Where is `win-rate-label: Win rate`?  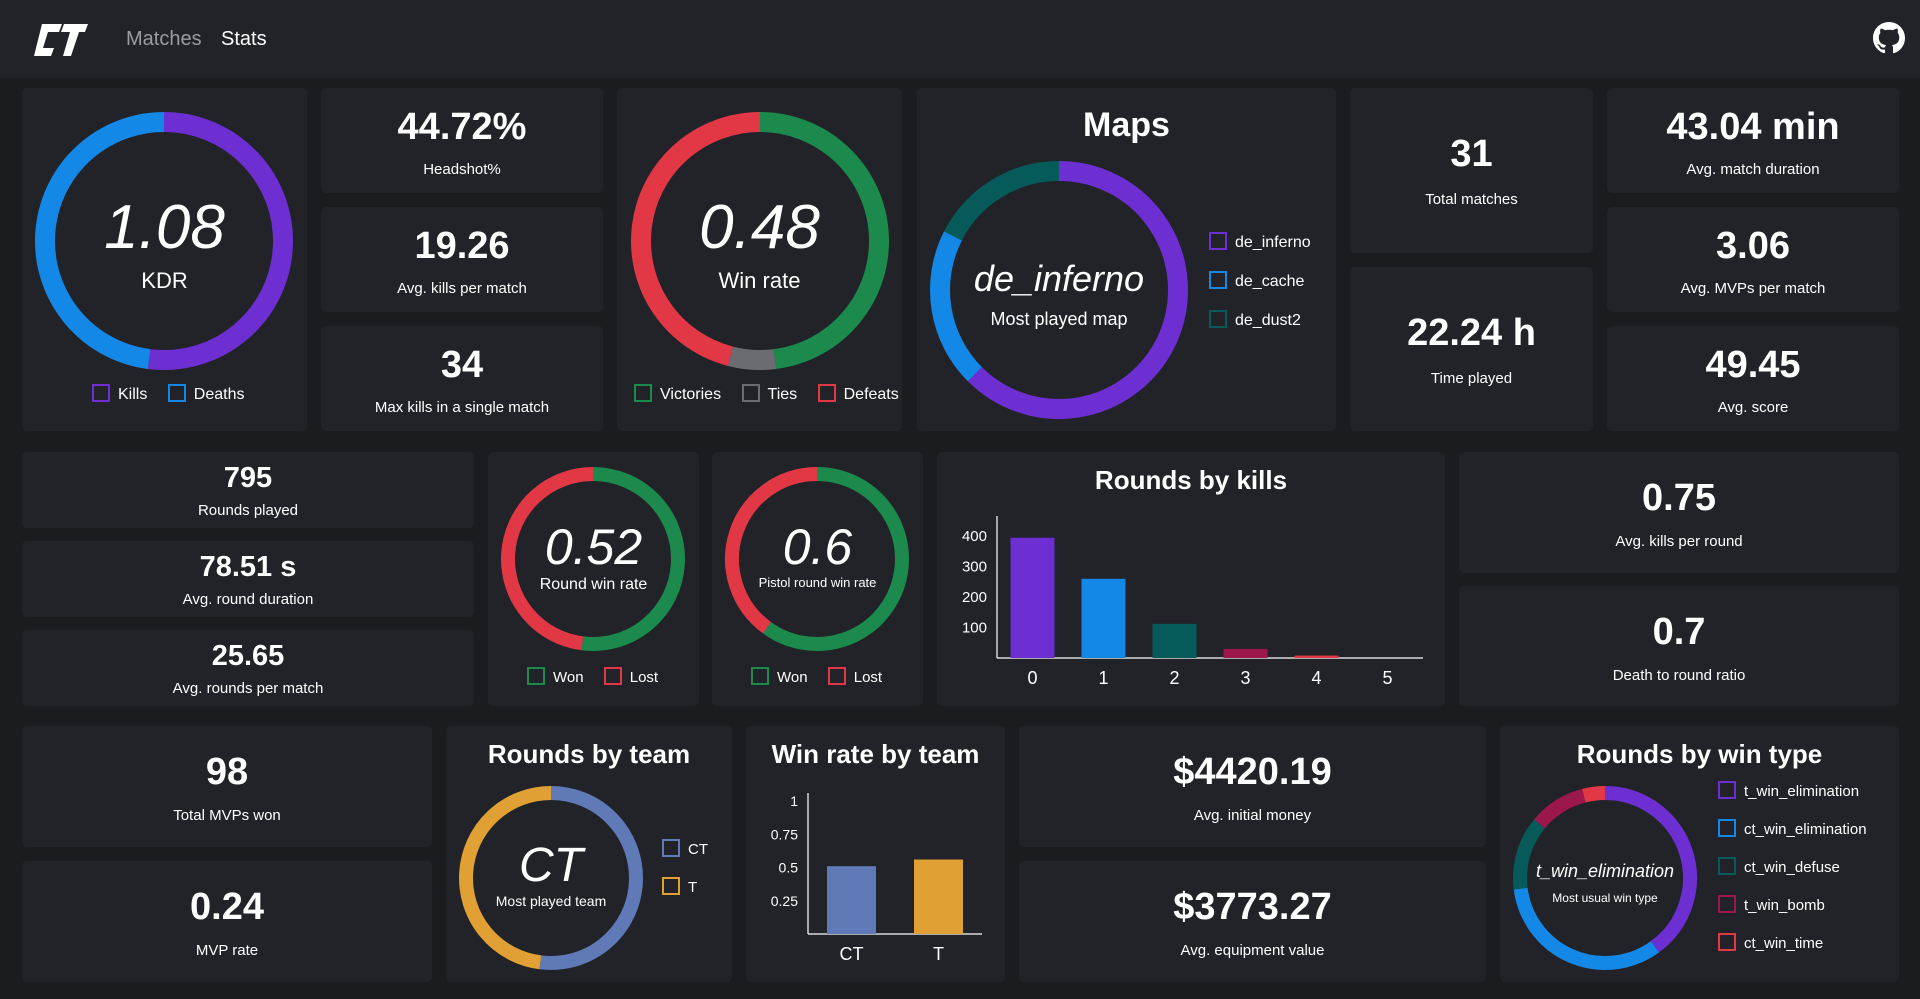
win-rate-label: Win rate is located at coordinates (759, 280).